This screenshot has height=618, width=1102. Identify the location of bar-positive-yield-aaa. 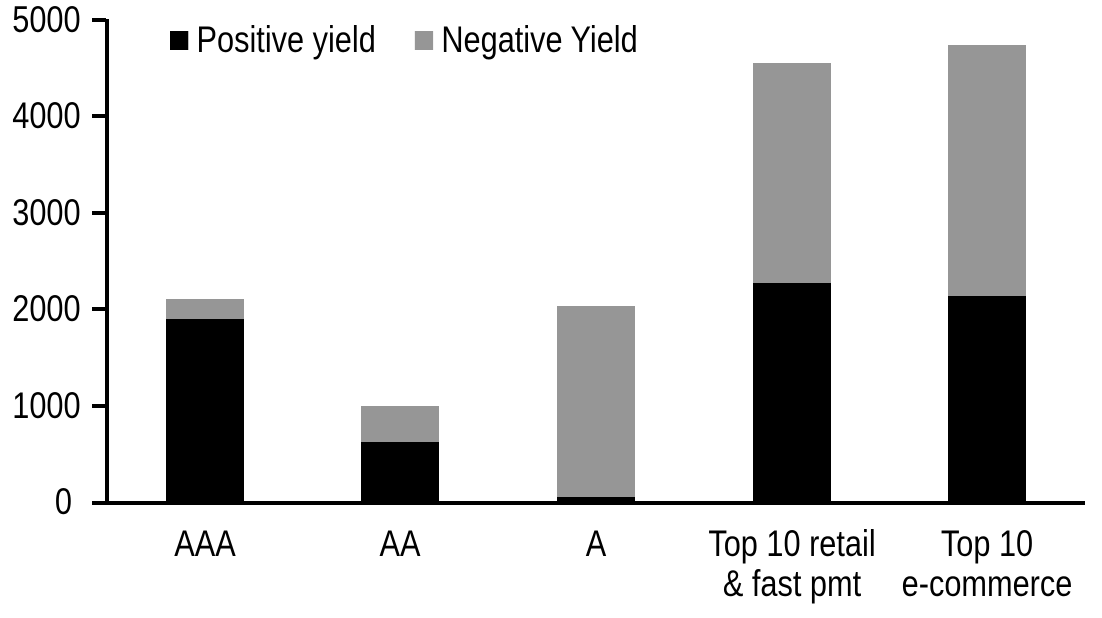
(204, 410).